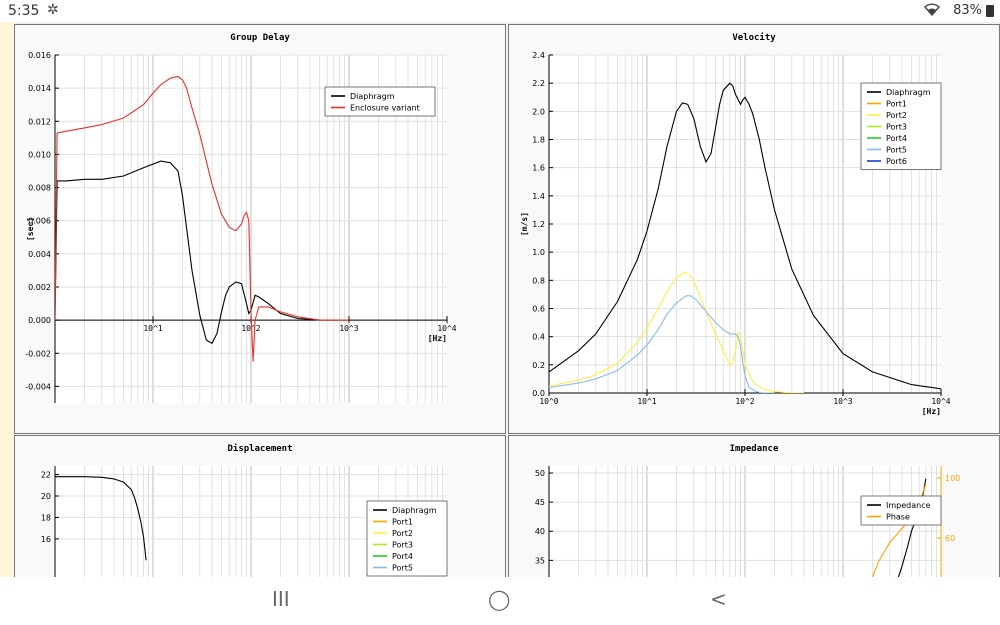 This screenshot has height=625, width=1000. I want to click on impedance-chart: Impedance 50 45 40 35 100 60 Impedance Phase, so click(747, 510).